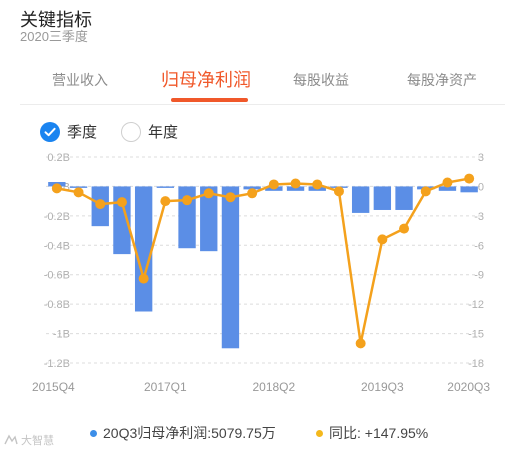 The image size is (525, 452). What do you see at coordinates (80, 80) in the screenshot?
I see `tab-revenue: 营业收入` at bounding box center [80, 80].